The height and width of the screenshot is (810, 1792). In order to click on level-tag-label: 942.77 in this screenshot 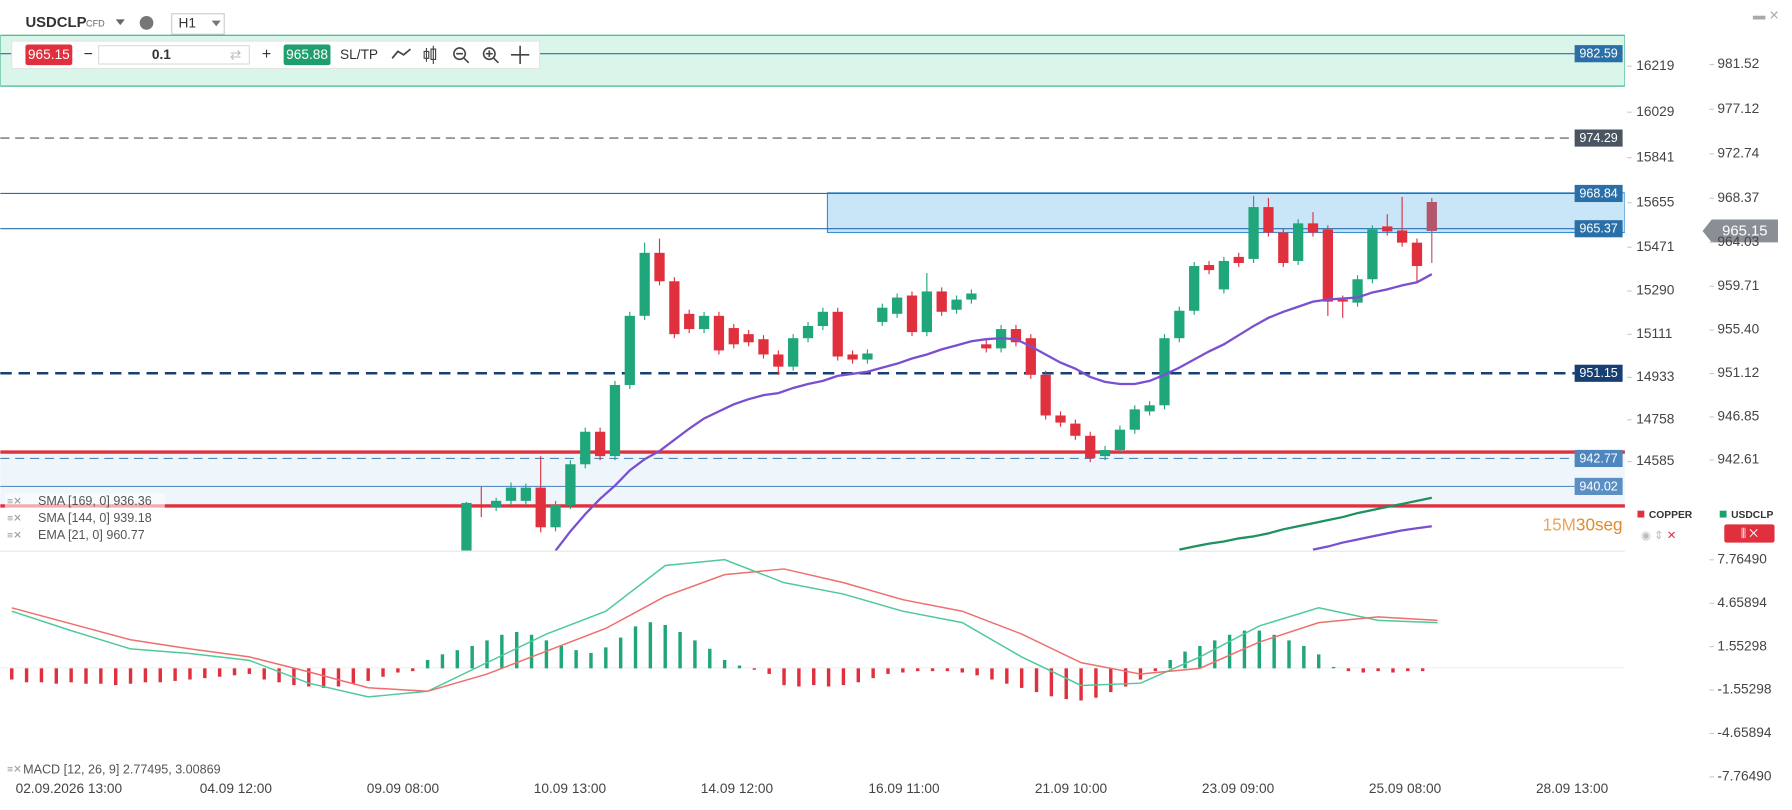, I will do `click(1598, 458)`.